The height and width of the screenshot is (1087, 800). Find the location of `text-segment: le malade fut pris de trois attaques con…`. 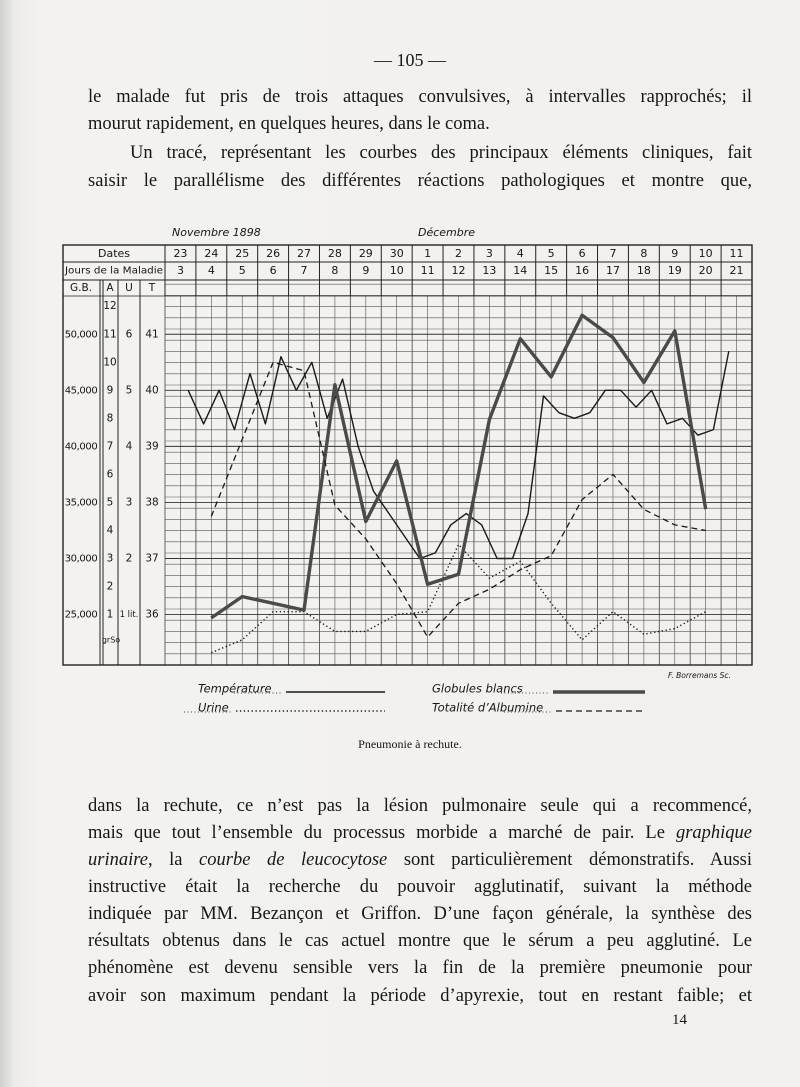

text-segment: le malade fut pris de trois attaques con… is located at coordinates (420, 97).